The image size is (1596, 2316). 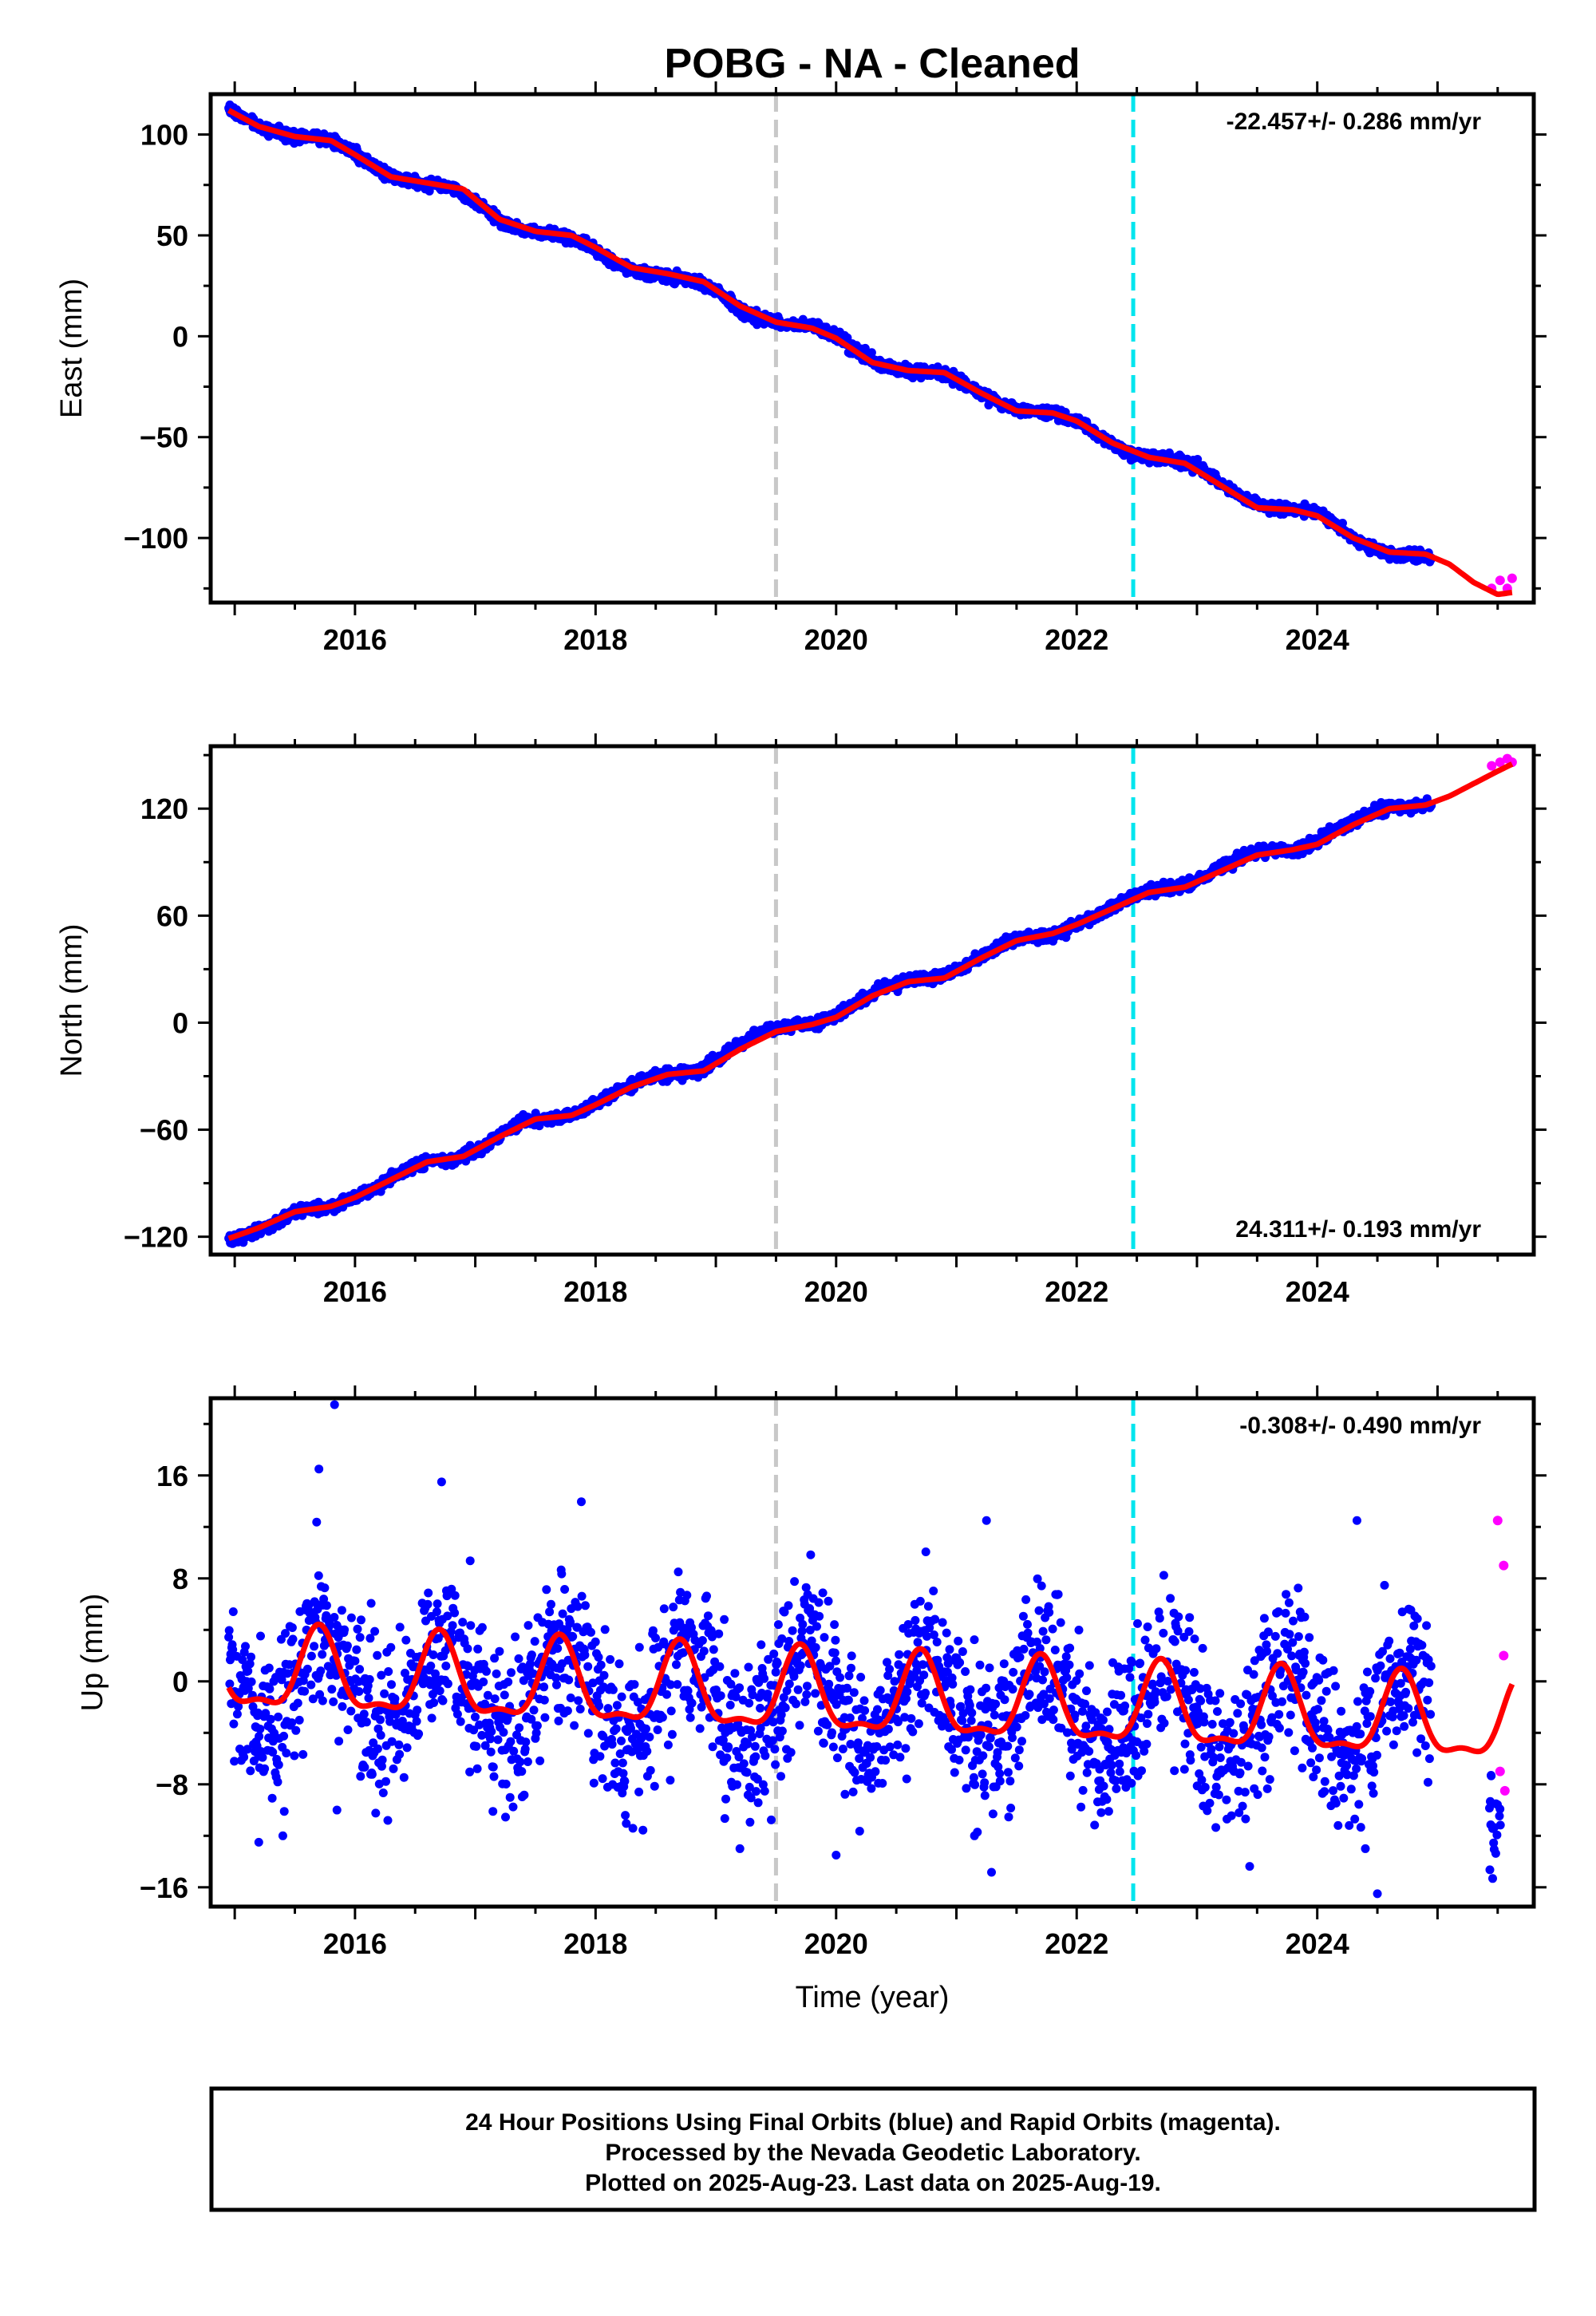 I want to click on east-y-tick-label: 100, so click(x=164, y=135).